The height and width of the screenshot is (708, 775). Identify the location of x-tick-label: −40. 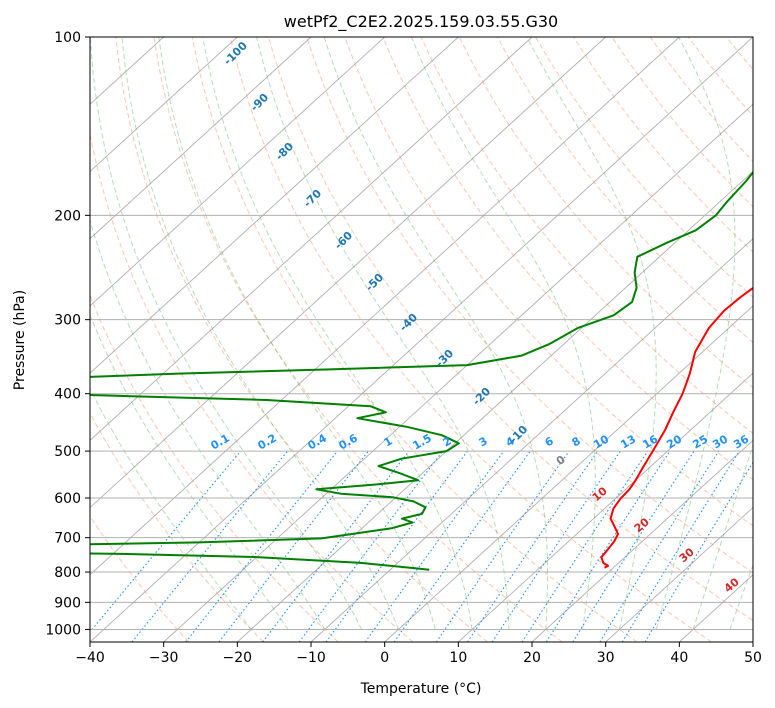
(90, 658).